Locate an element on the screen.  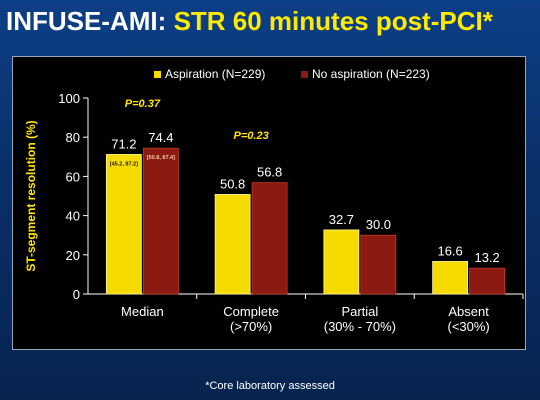
x-tick-label: Partial is located at coordinates (359, 311).